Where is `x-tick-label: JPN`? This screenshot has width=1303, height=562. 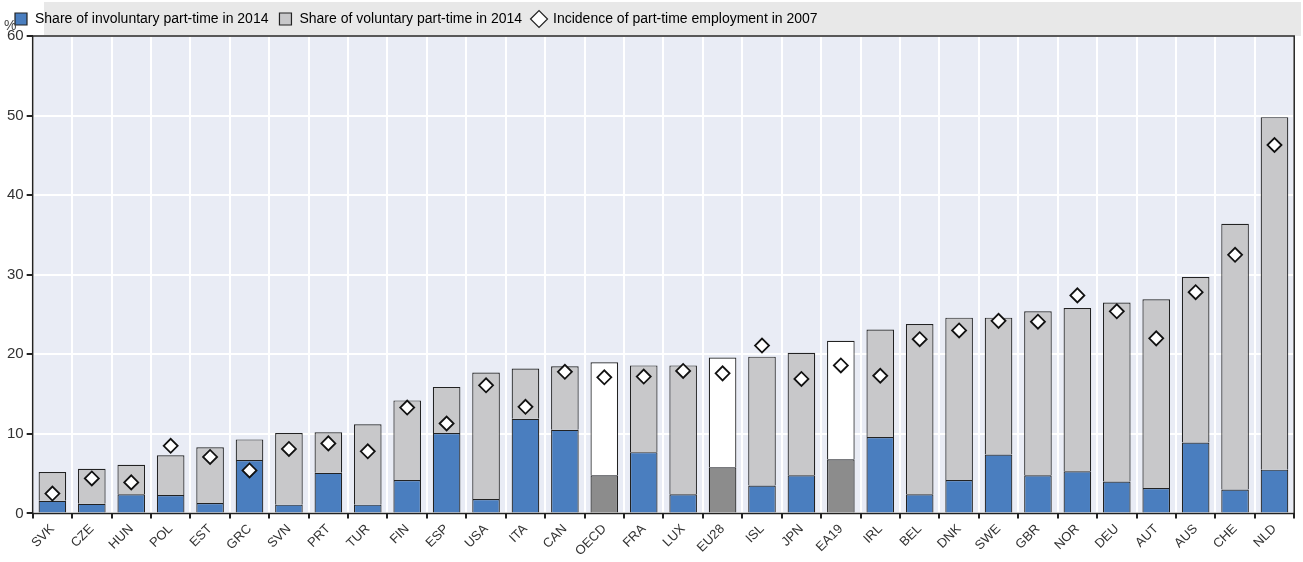 x-tick-label: JPN is located at coordinates (792, 534).